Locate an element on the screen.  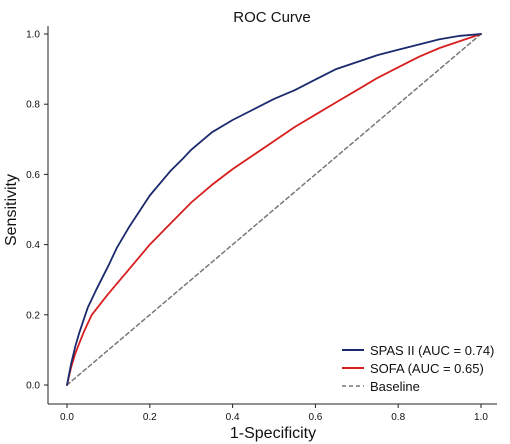
y-tick-label: 0.8 is located at coordinates (33, 105).